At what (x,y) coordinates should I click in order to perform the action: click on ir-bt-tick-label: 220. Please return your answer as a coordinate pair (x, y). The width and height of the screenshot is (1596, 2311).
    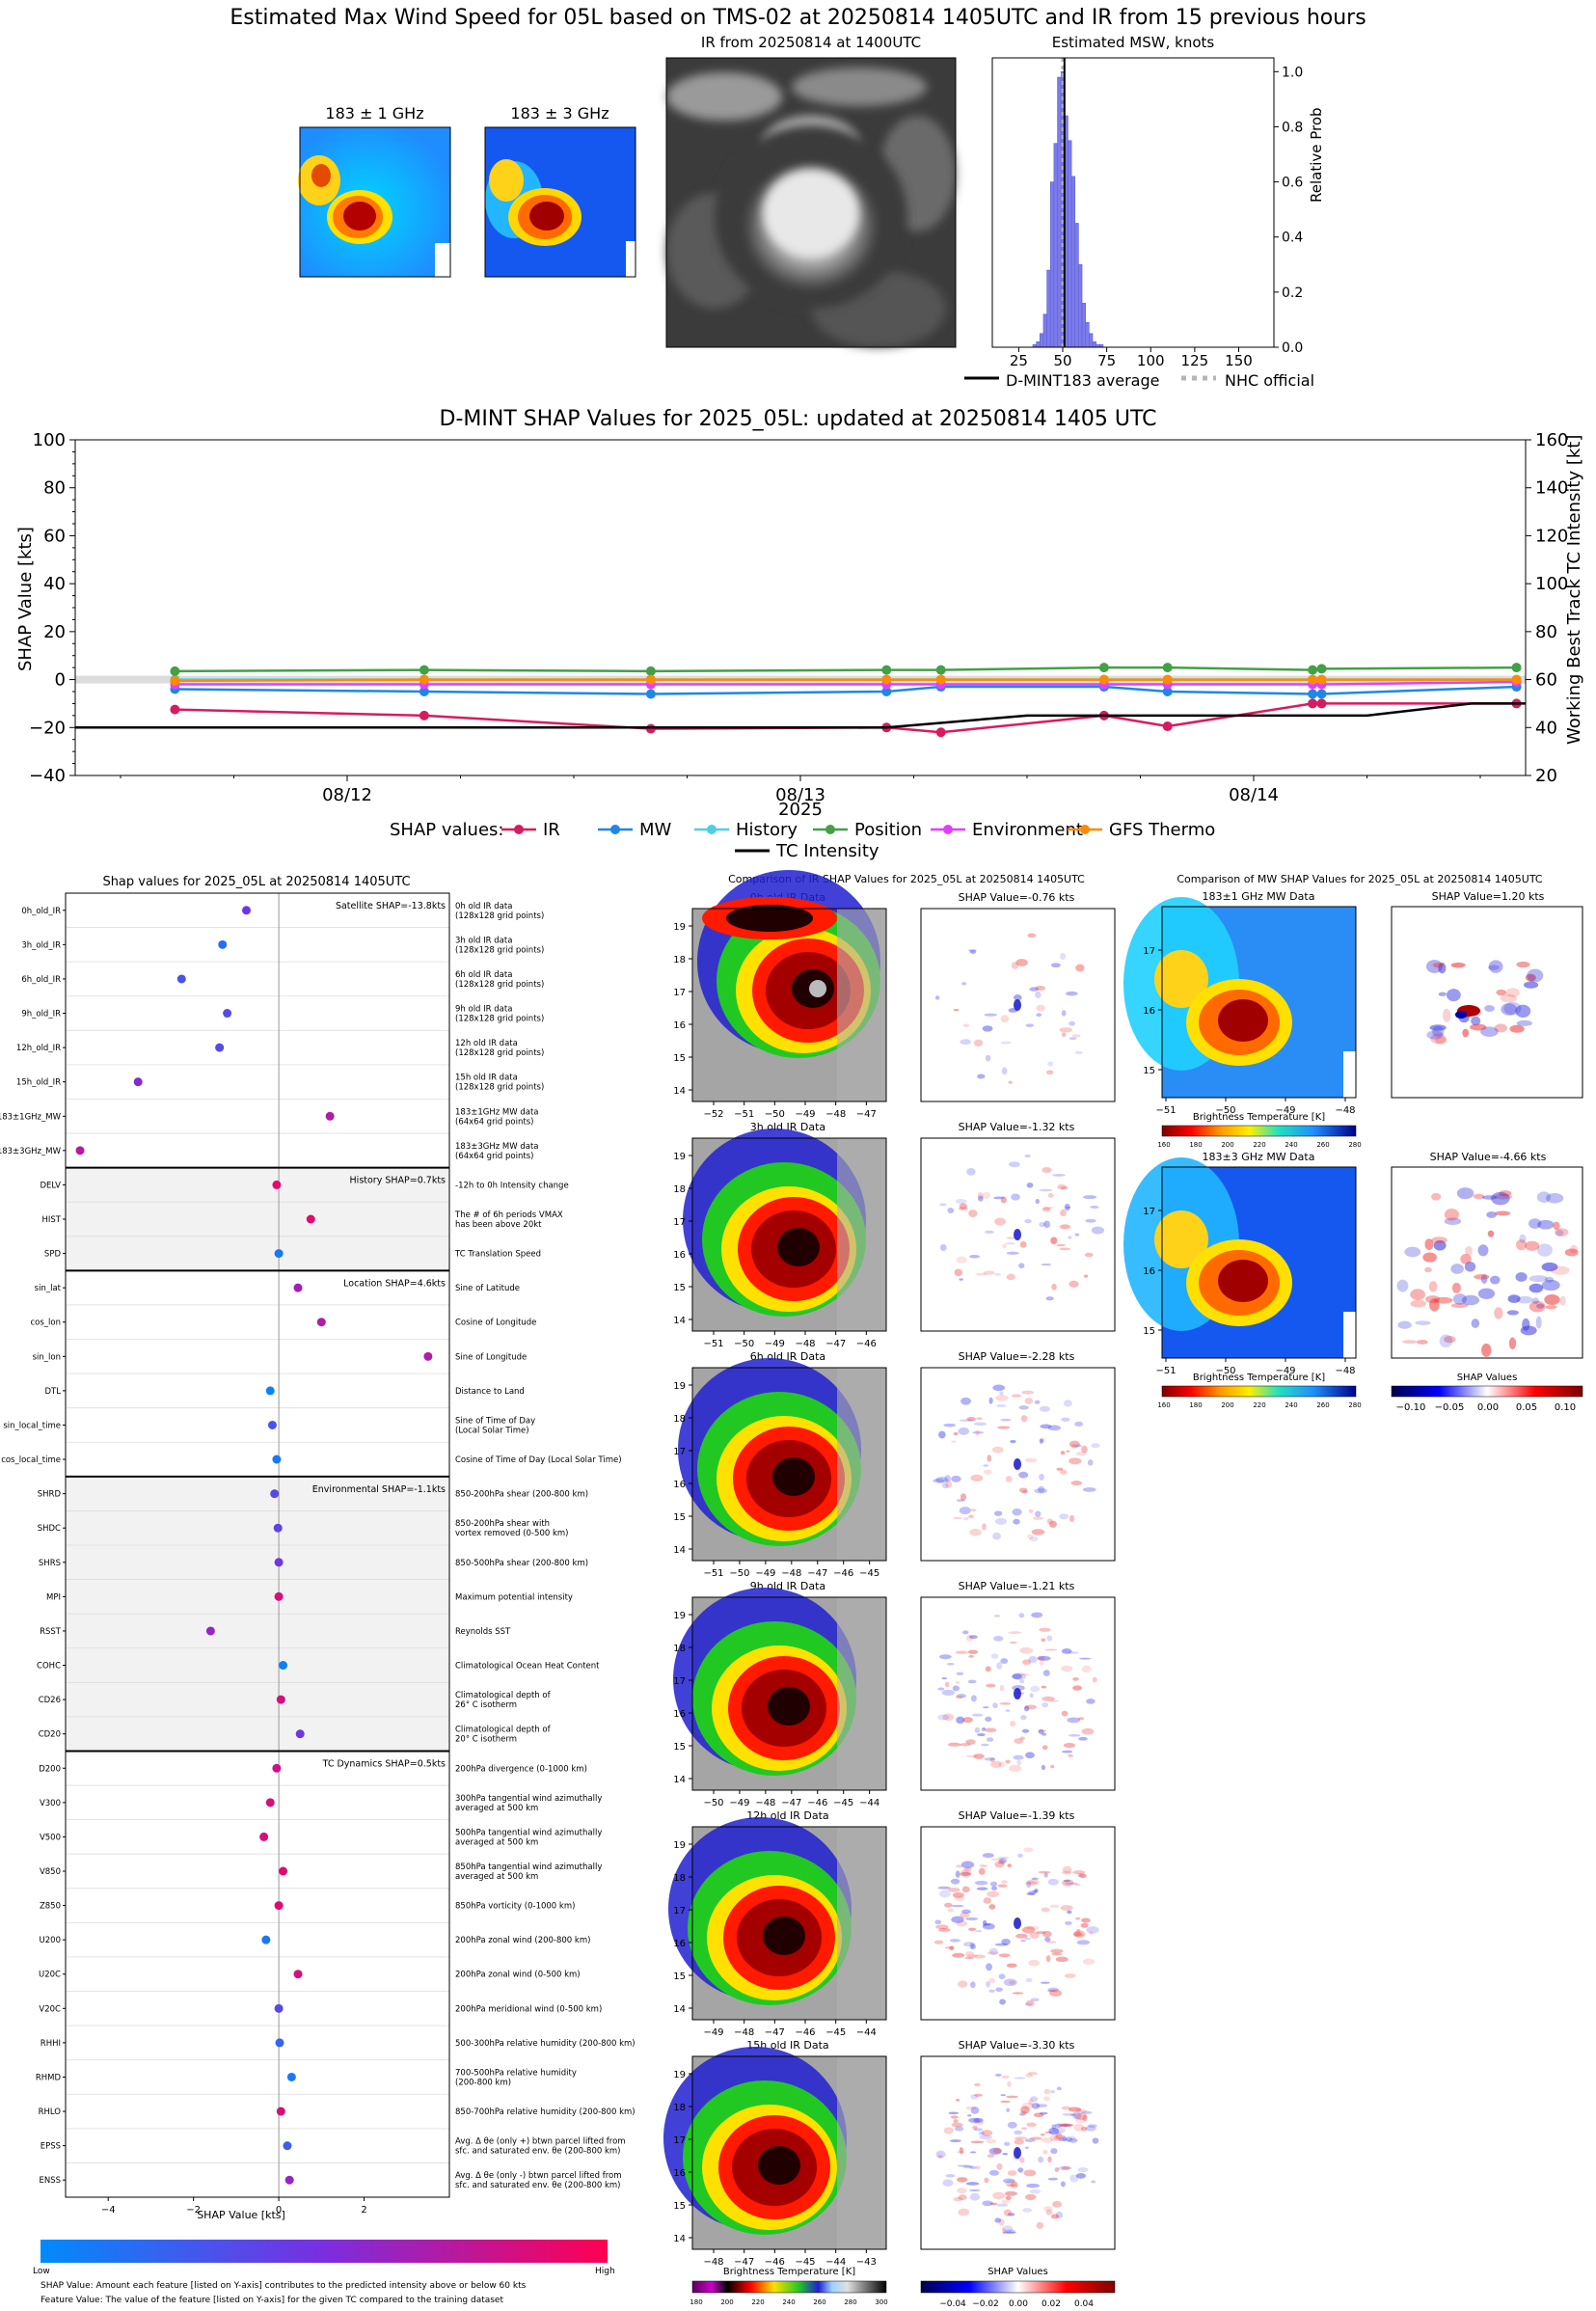
    Looking at the image, I should click on (758, 2302).